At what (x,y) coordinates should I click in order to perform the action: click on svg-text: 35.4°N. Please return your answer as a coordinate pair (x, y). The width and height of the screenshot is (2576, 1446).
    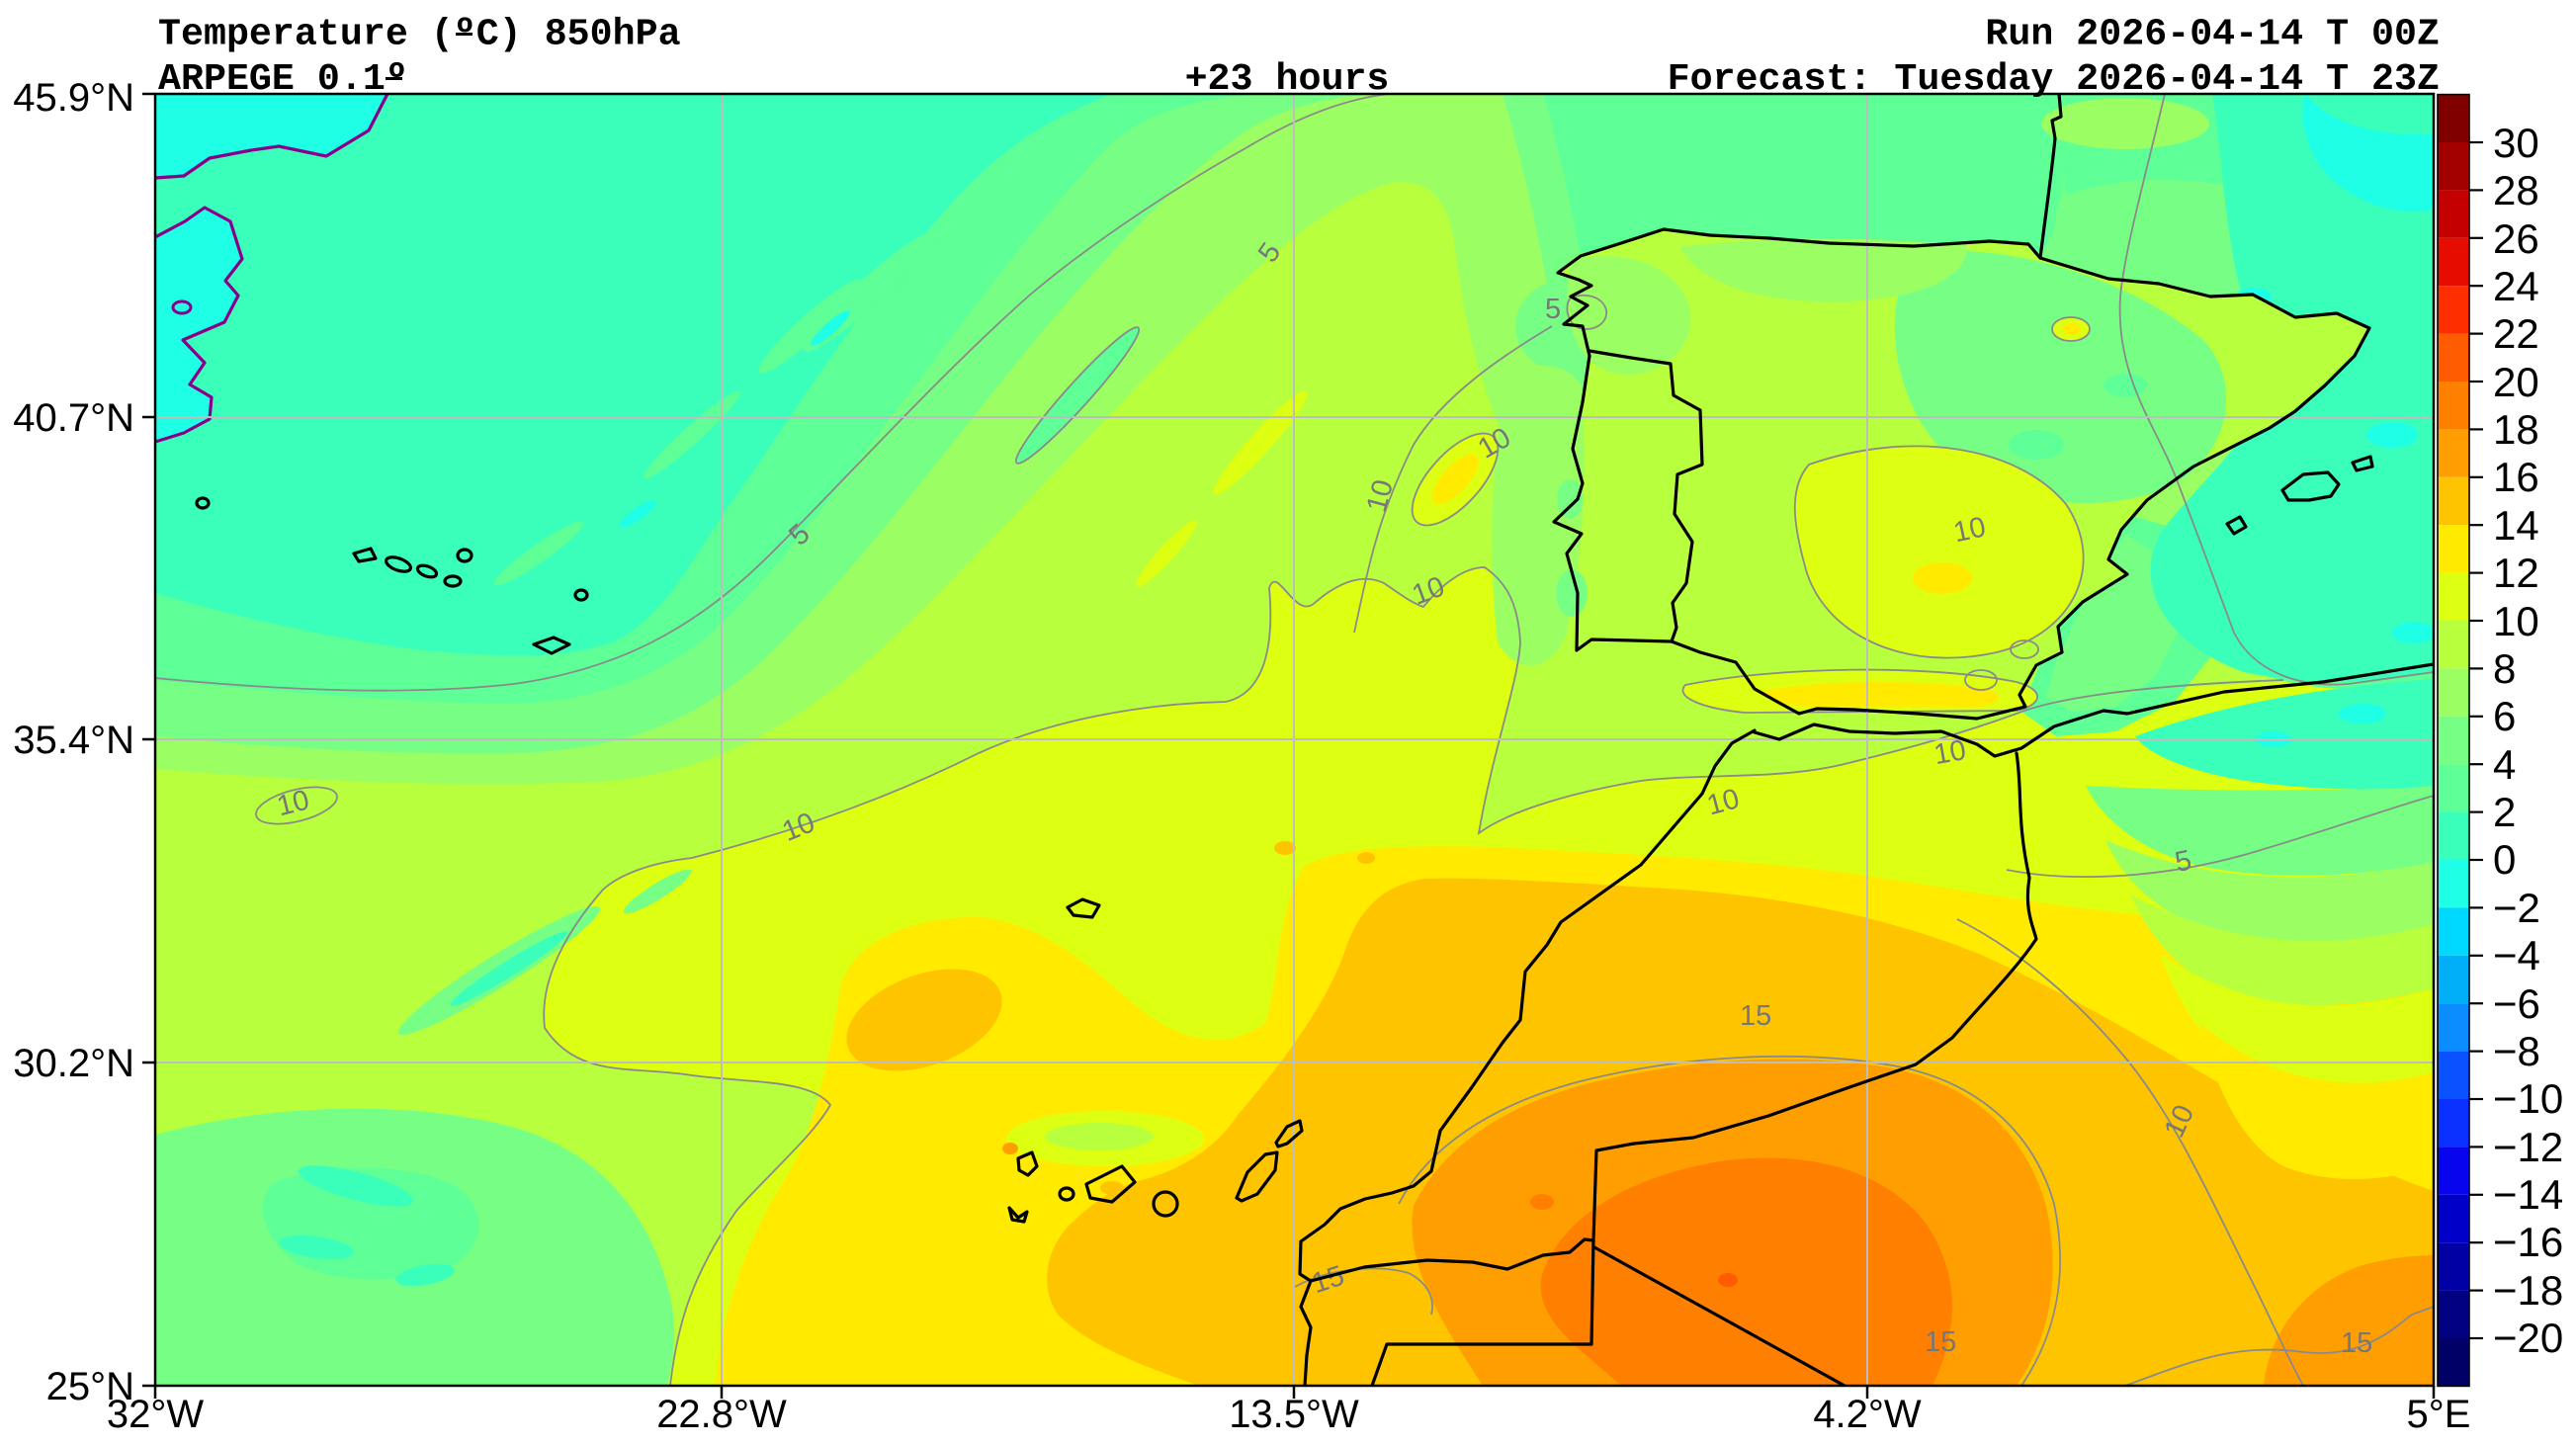
    Looking at the image, I should click on (73, 740).